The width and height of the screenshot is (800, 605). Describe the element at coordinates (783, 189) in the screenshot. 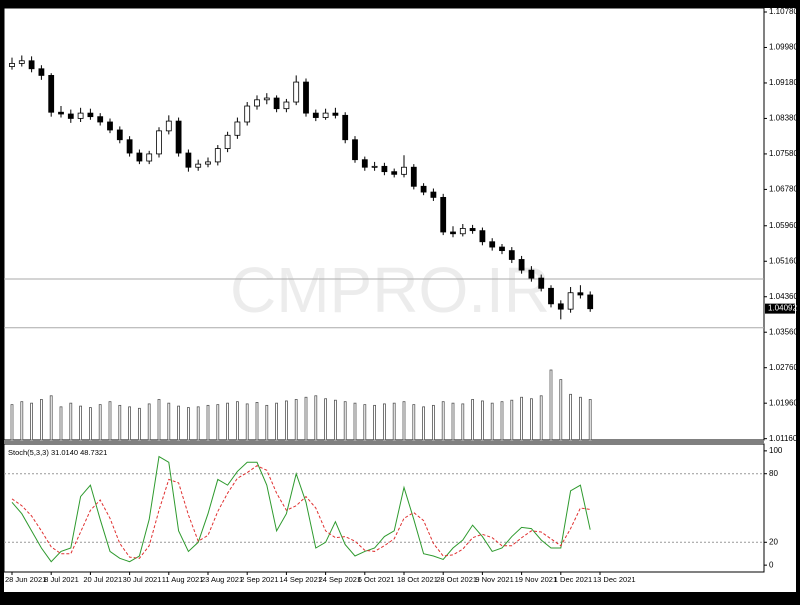

I see `y-tick-label: 1.06780` at that location.